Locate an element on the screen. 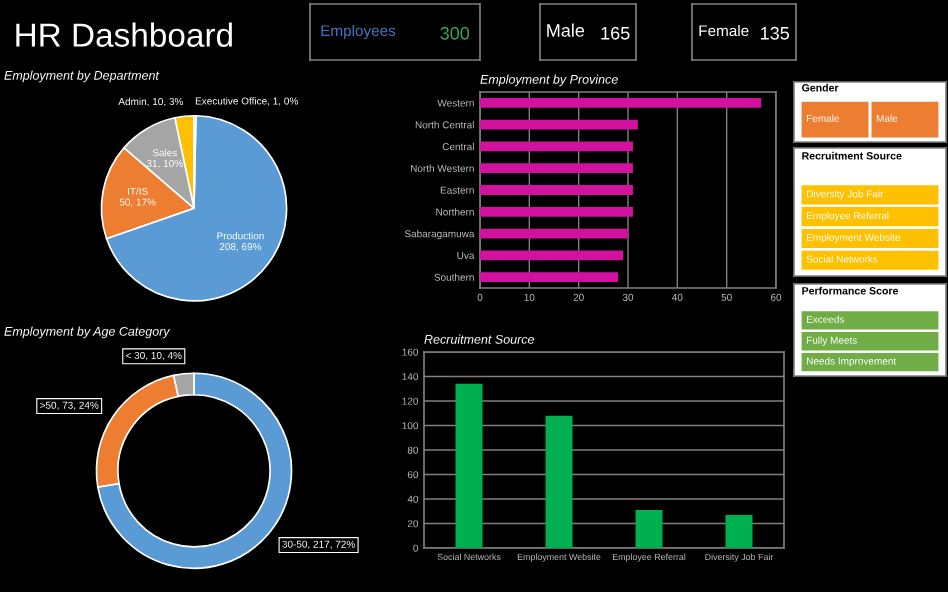 The image size is (948, 592). pie-slice is located at coordinates (196, 208).